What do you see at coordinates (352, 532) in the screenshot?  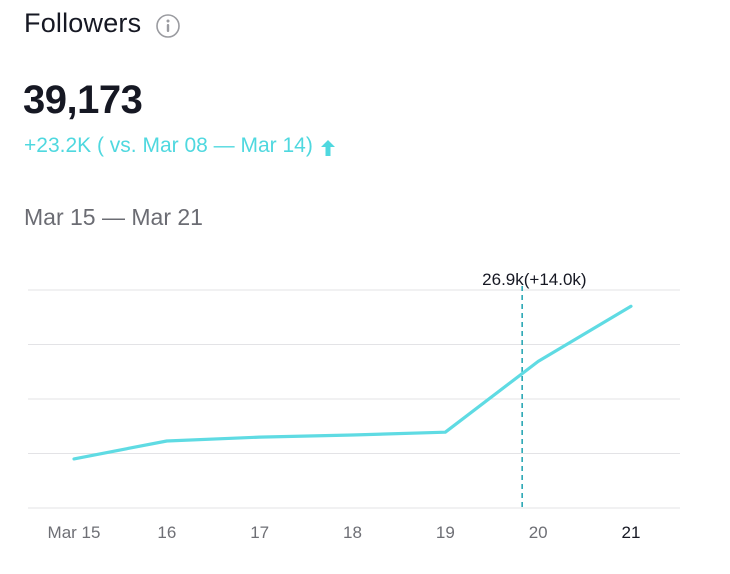 I see `x-tick-label: 18` at bounding box center [352, 532].